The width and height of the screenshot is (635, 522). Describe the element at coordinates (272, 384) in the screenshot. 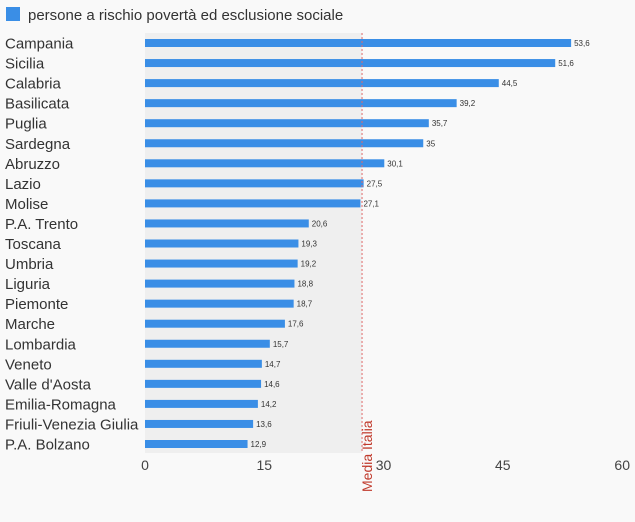

I see `data-label: 14,6` at that location.